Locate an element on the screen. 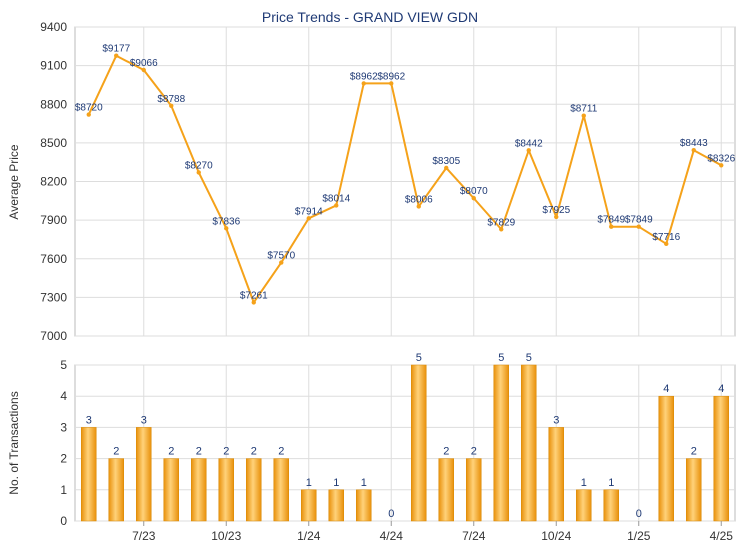 The width and height of the screenshot is (740, 555). transaction-y-tick-label: 3 is located at coordinates (63, 427).